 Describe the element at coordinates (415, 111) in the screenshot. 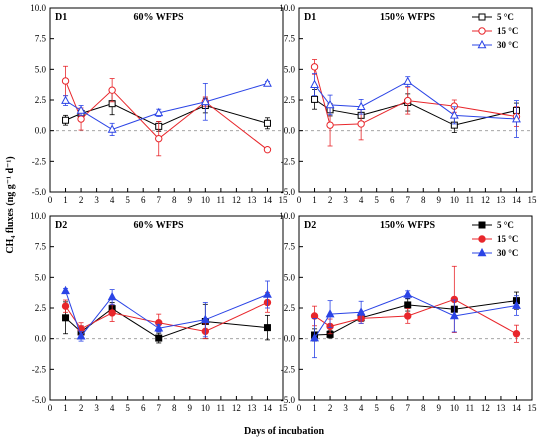

I see `series-5C` at that location.